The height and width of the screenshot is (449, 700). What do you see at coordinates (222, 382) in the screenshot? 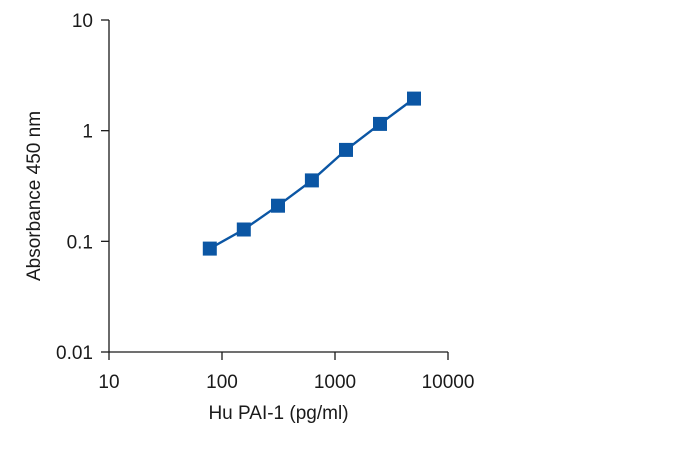
I see `x-tick-label: 100` at bounding box center [222, 382].